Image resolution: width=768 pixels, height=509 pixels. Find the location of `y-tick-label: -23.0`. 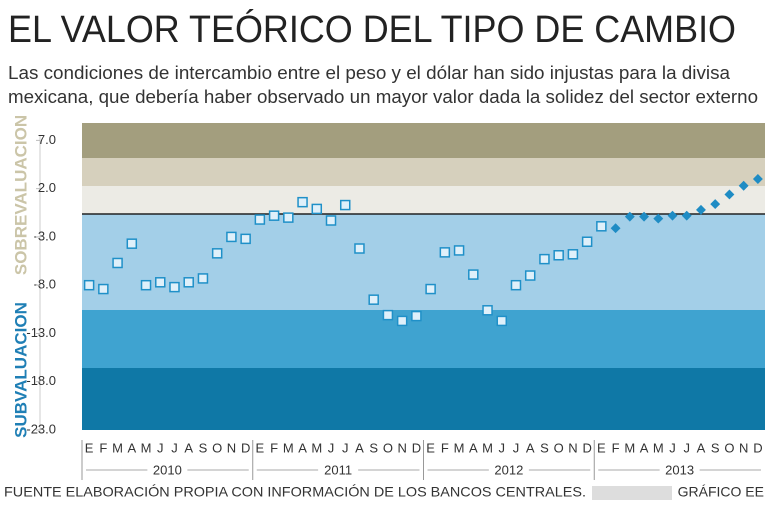

y-tick-label: -23.0 is located at coordinates (41, 428).